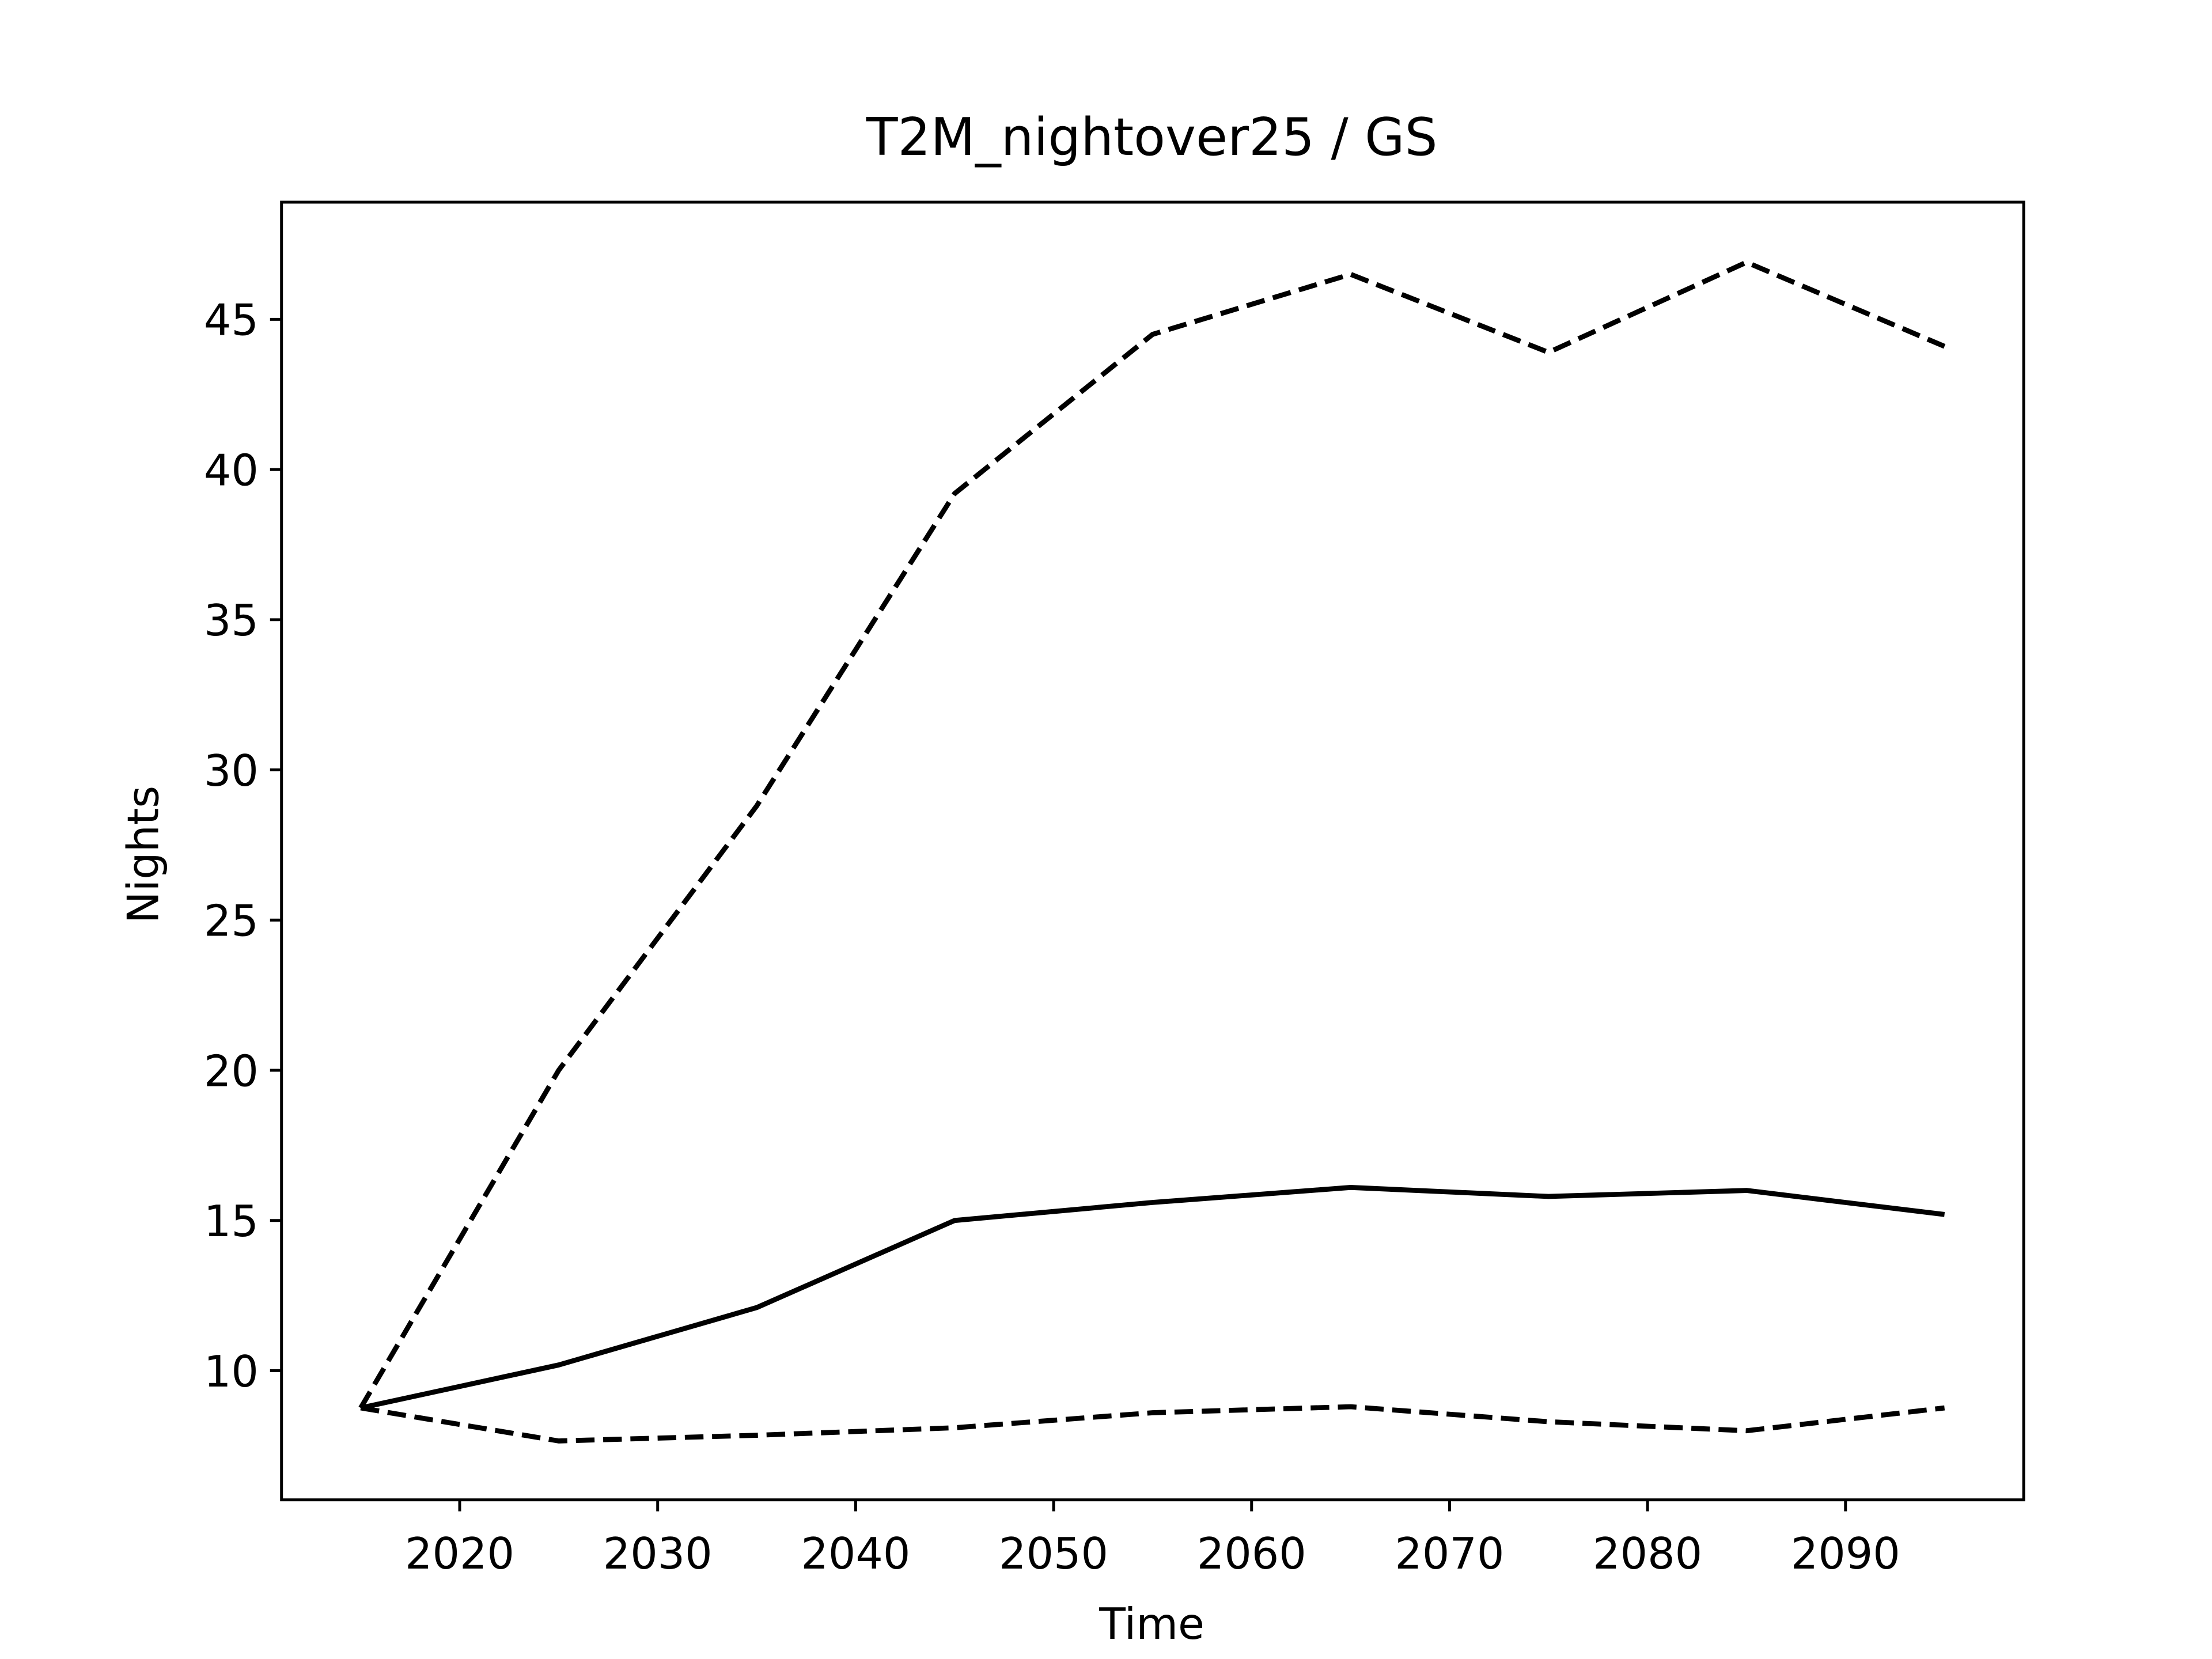 This screenshot has width=2212, height=1659. Describe the element at coordinates (231, 771) in the screenshot. I see `y-tick-label: 30` at that location.